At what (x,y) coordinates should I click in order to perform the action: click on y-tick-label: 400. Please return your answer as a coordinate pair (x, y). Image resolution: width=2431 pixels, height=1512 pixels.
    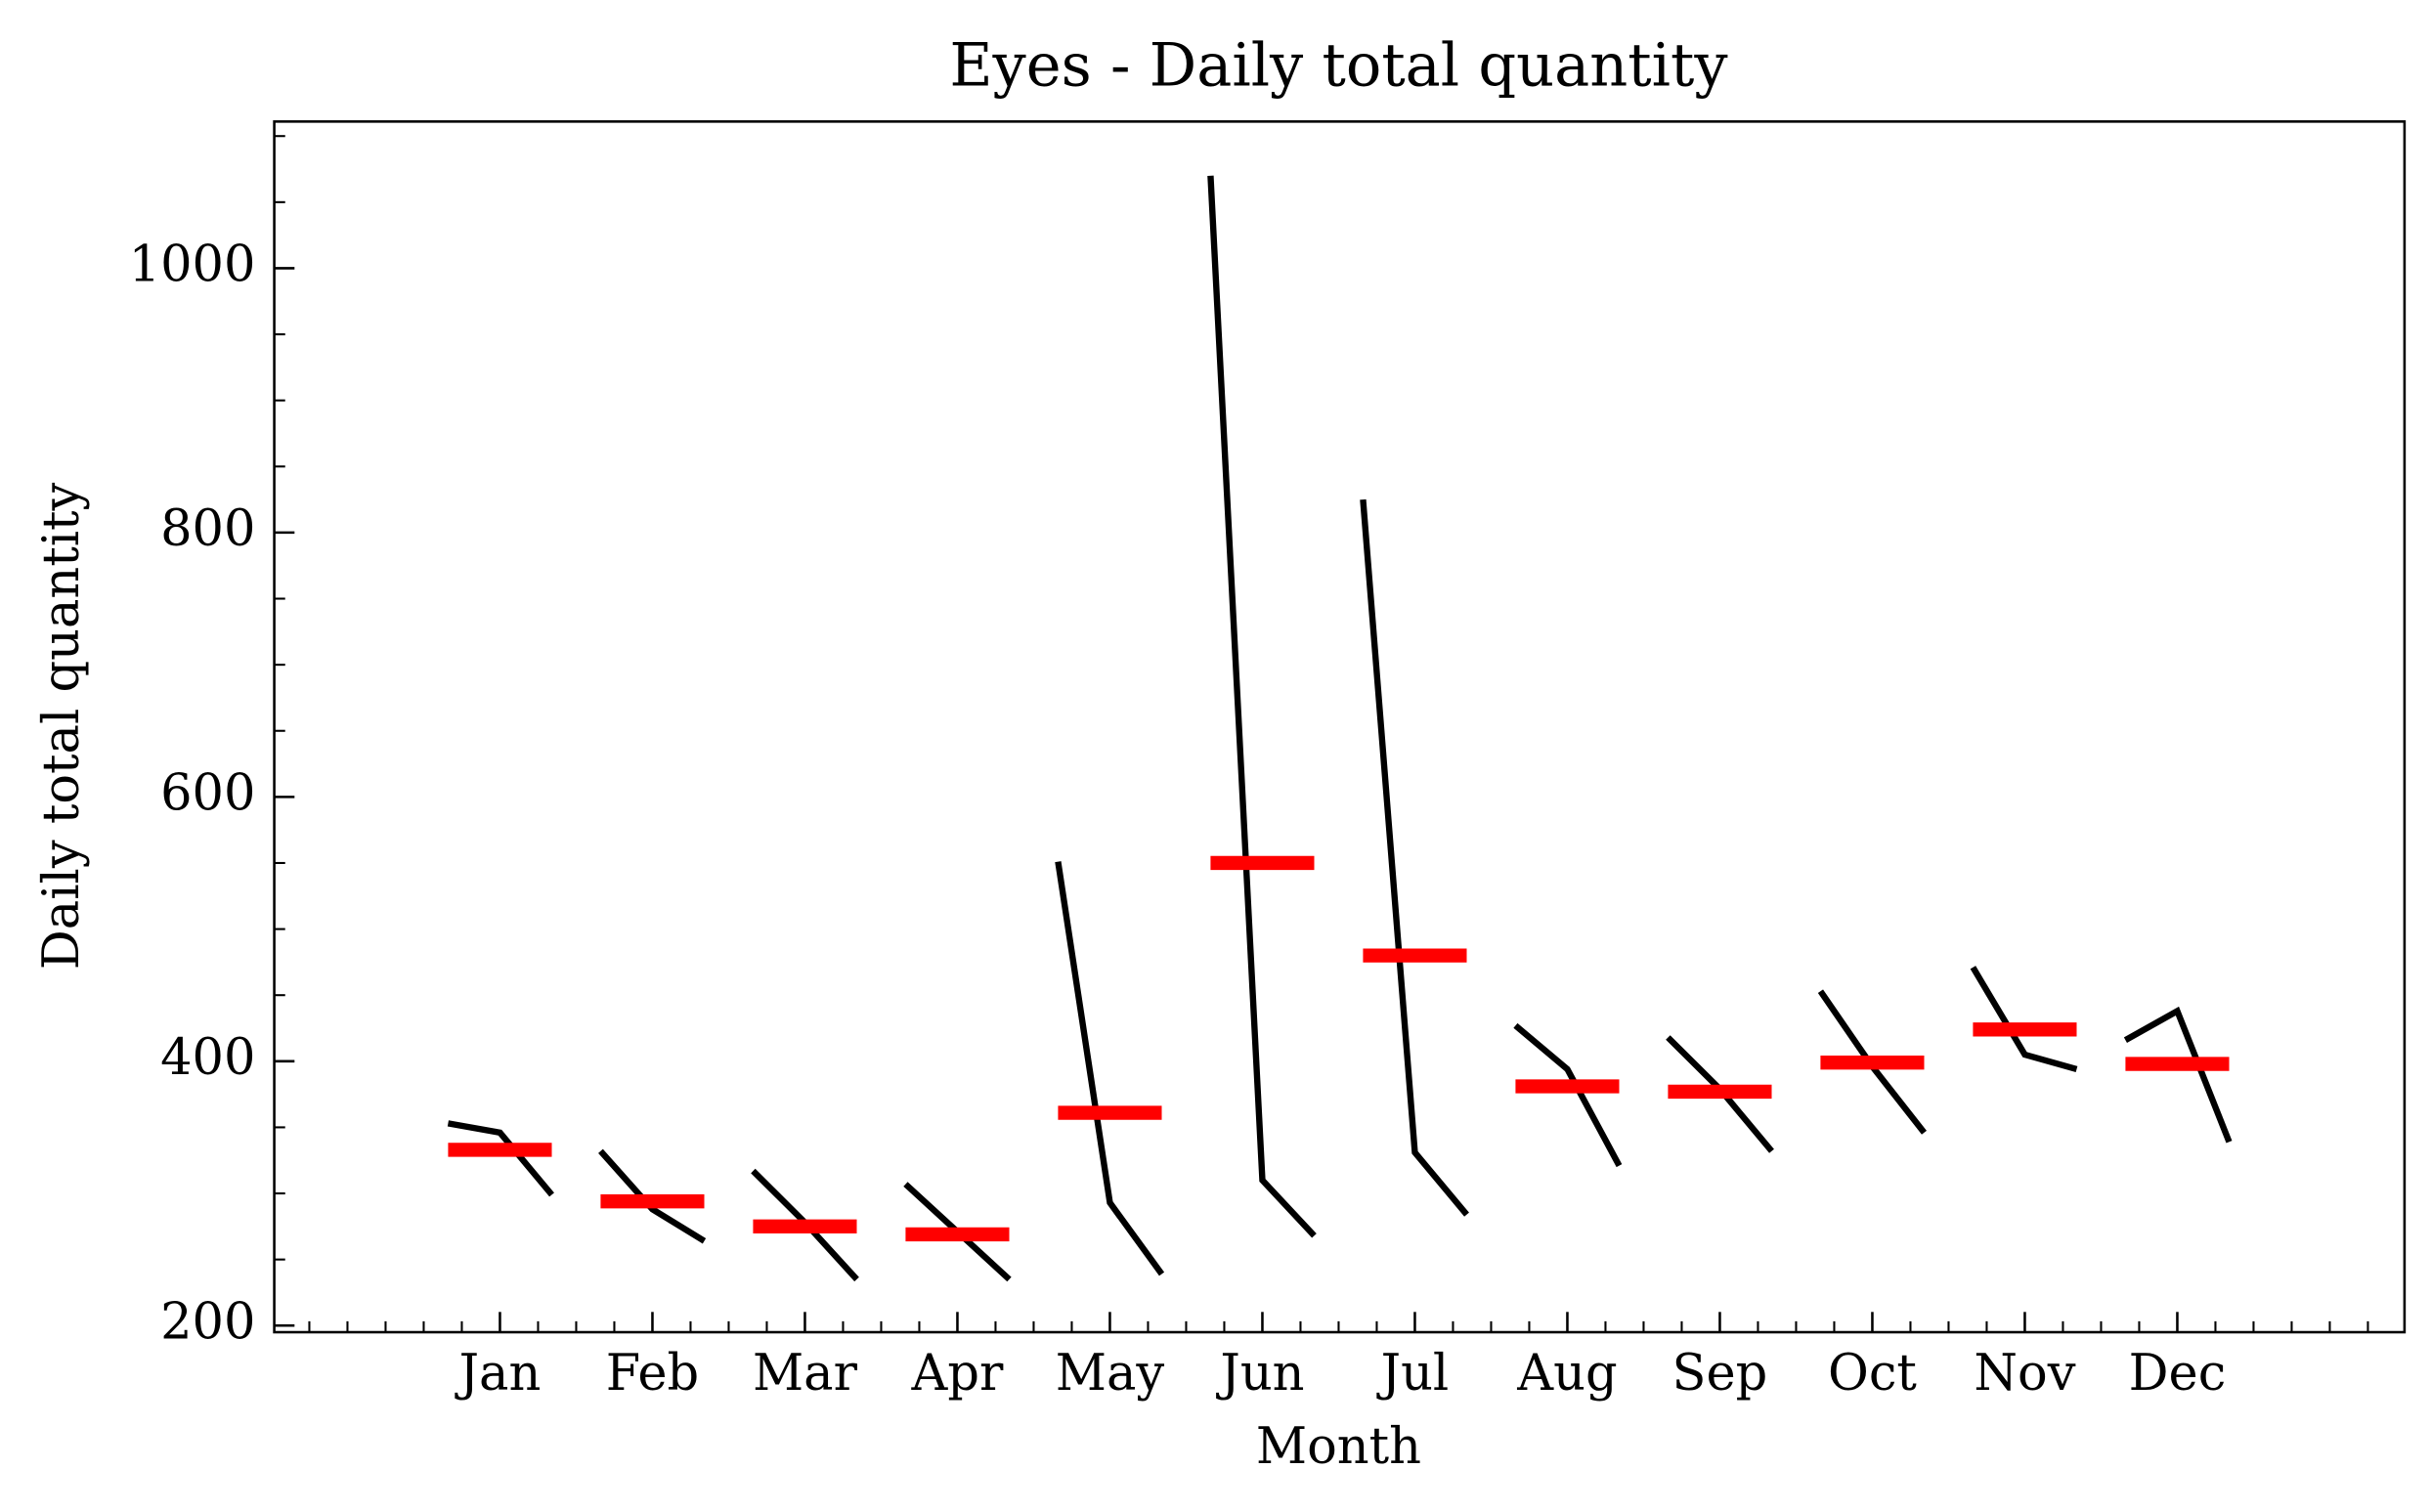
    Looking at the image, I should click on (207, 1058).